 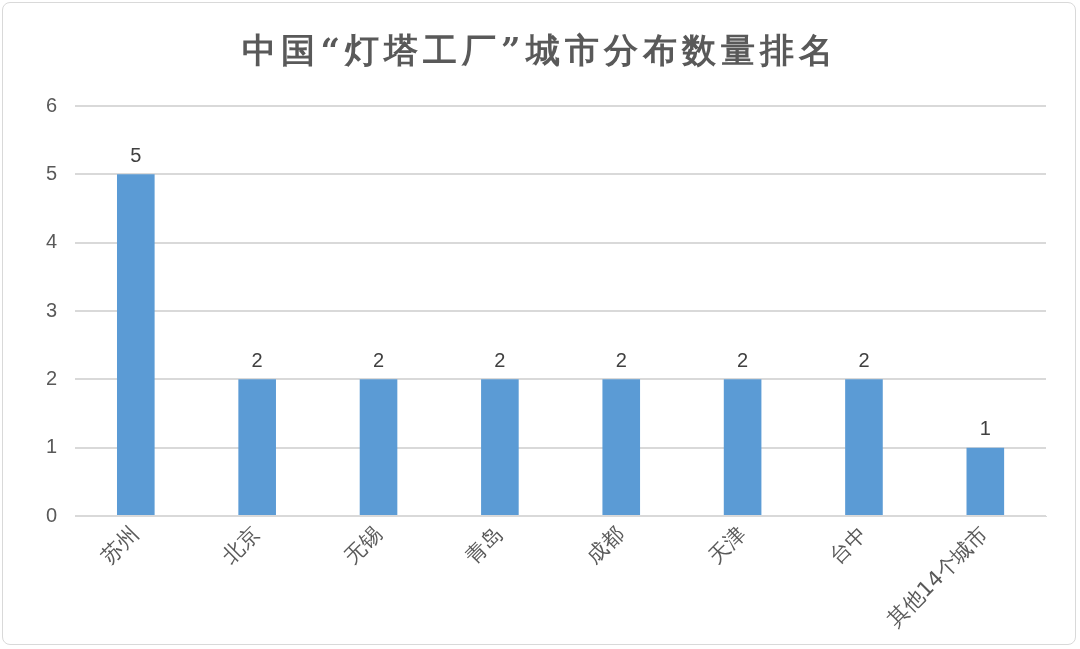 What do you see at coordinates (241, 545) in the screenshot?
I see `x-tick-label: 北京` at bounding box center [241, 545].